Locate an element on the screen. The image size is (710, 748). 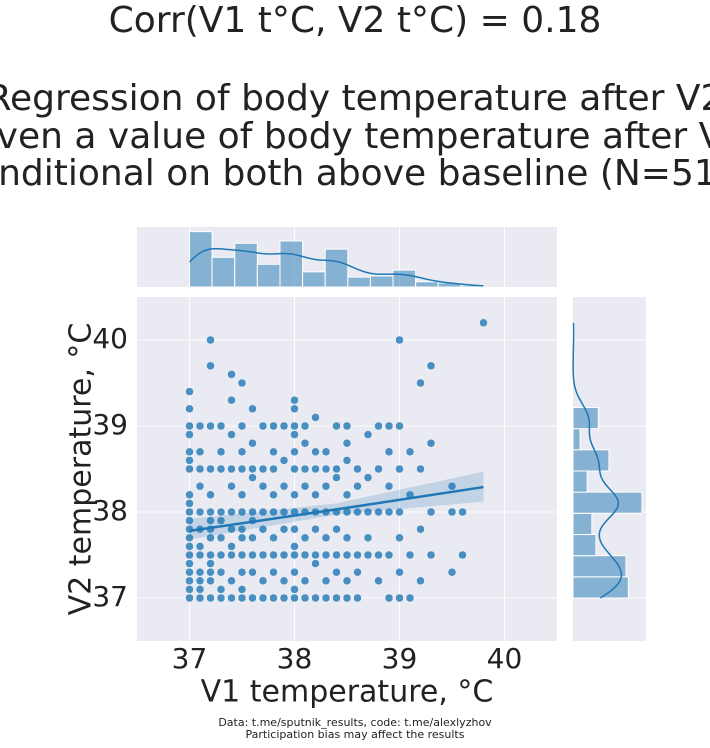
kde-curve is located at coordinates (597, 460).